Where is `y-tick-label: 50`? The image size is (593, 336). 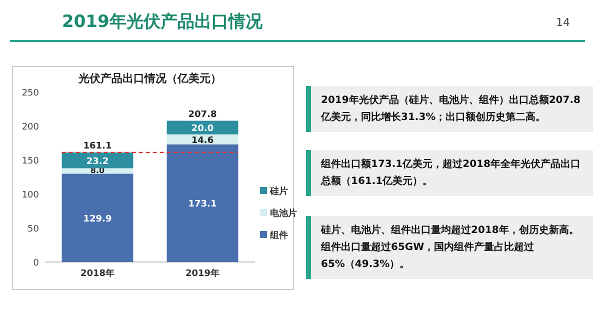
y-tick-label: 50 is located at coordinates (34, 229).